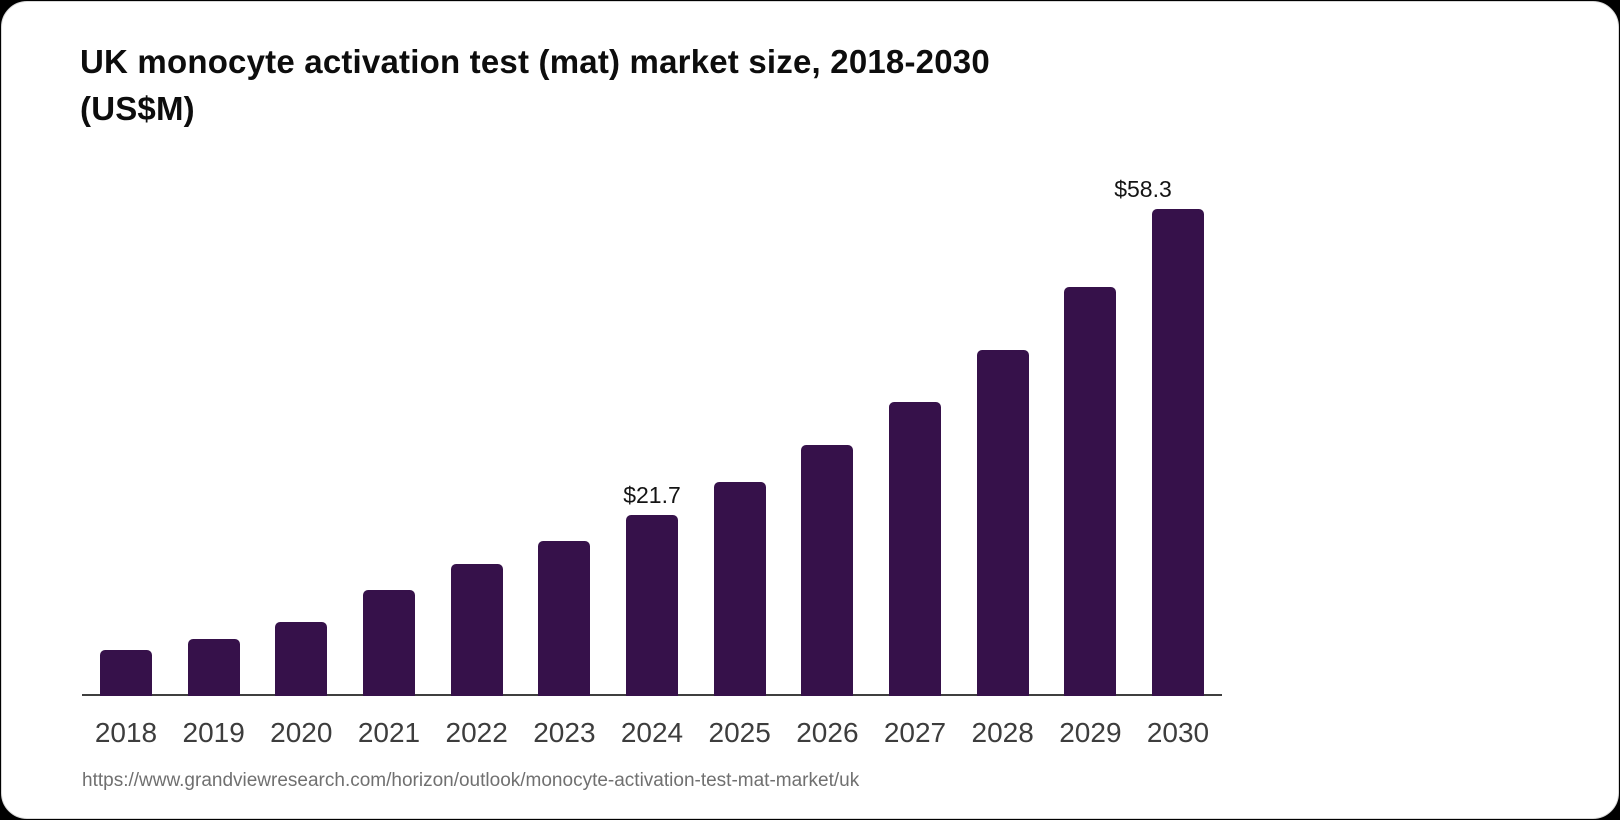 The image size is (1620, 820). Describe the element at coordinates (915, 549) in the screenshot. I see `bar-2027` at that location.